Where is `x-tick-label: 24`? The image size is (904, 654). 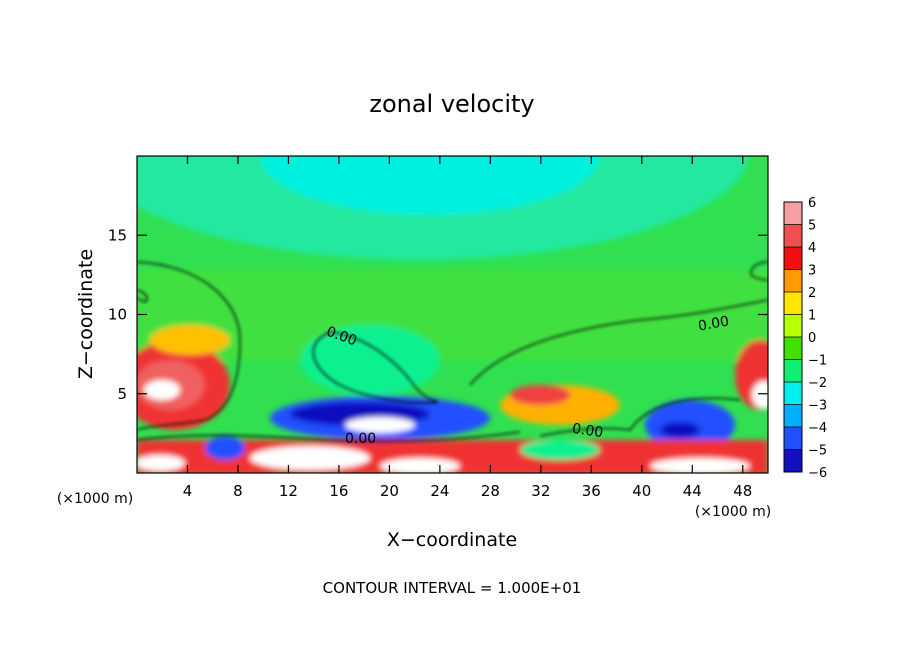 x-tick-label: 24 is located at coordinates (439, 491).